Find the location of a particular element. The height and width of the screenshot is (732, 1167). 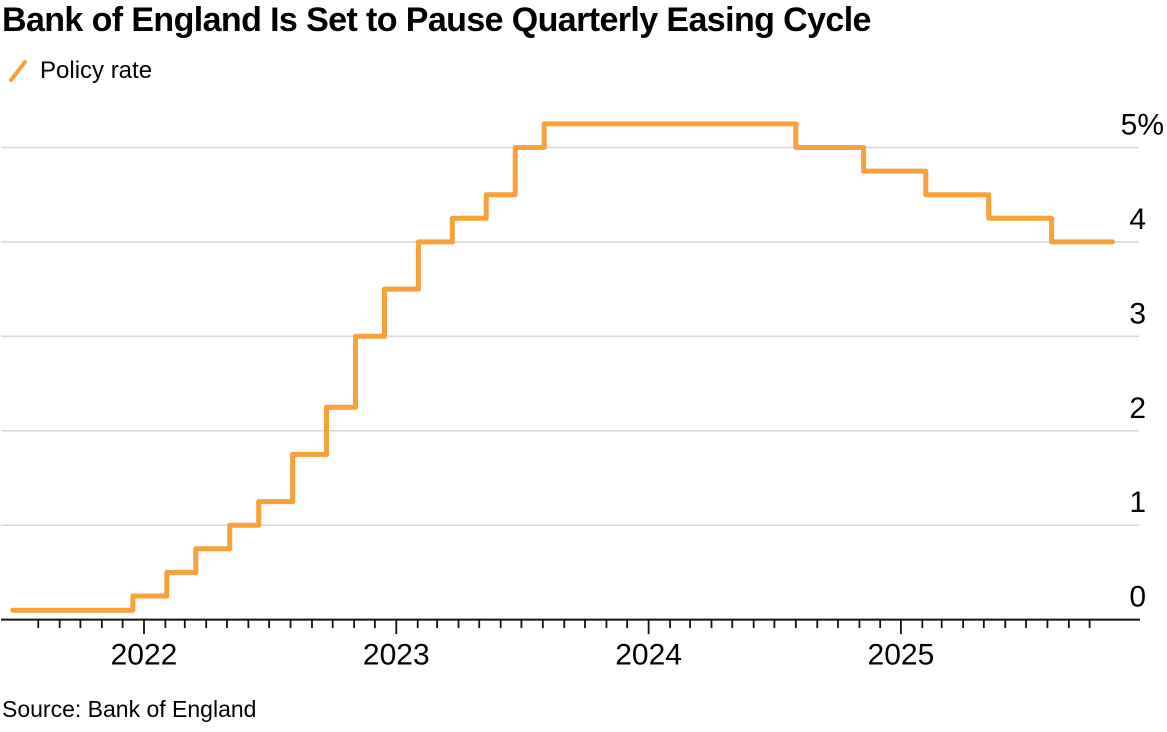

x-axis-year-label: 2022 is located at coordinates (144, 655).